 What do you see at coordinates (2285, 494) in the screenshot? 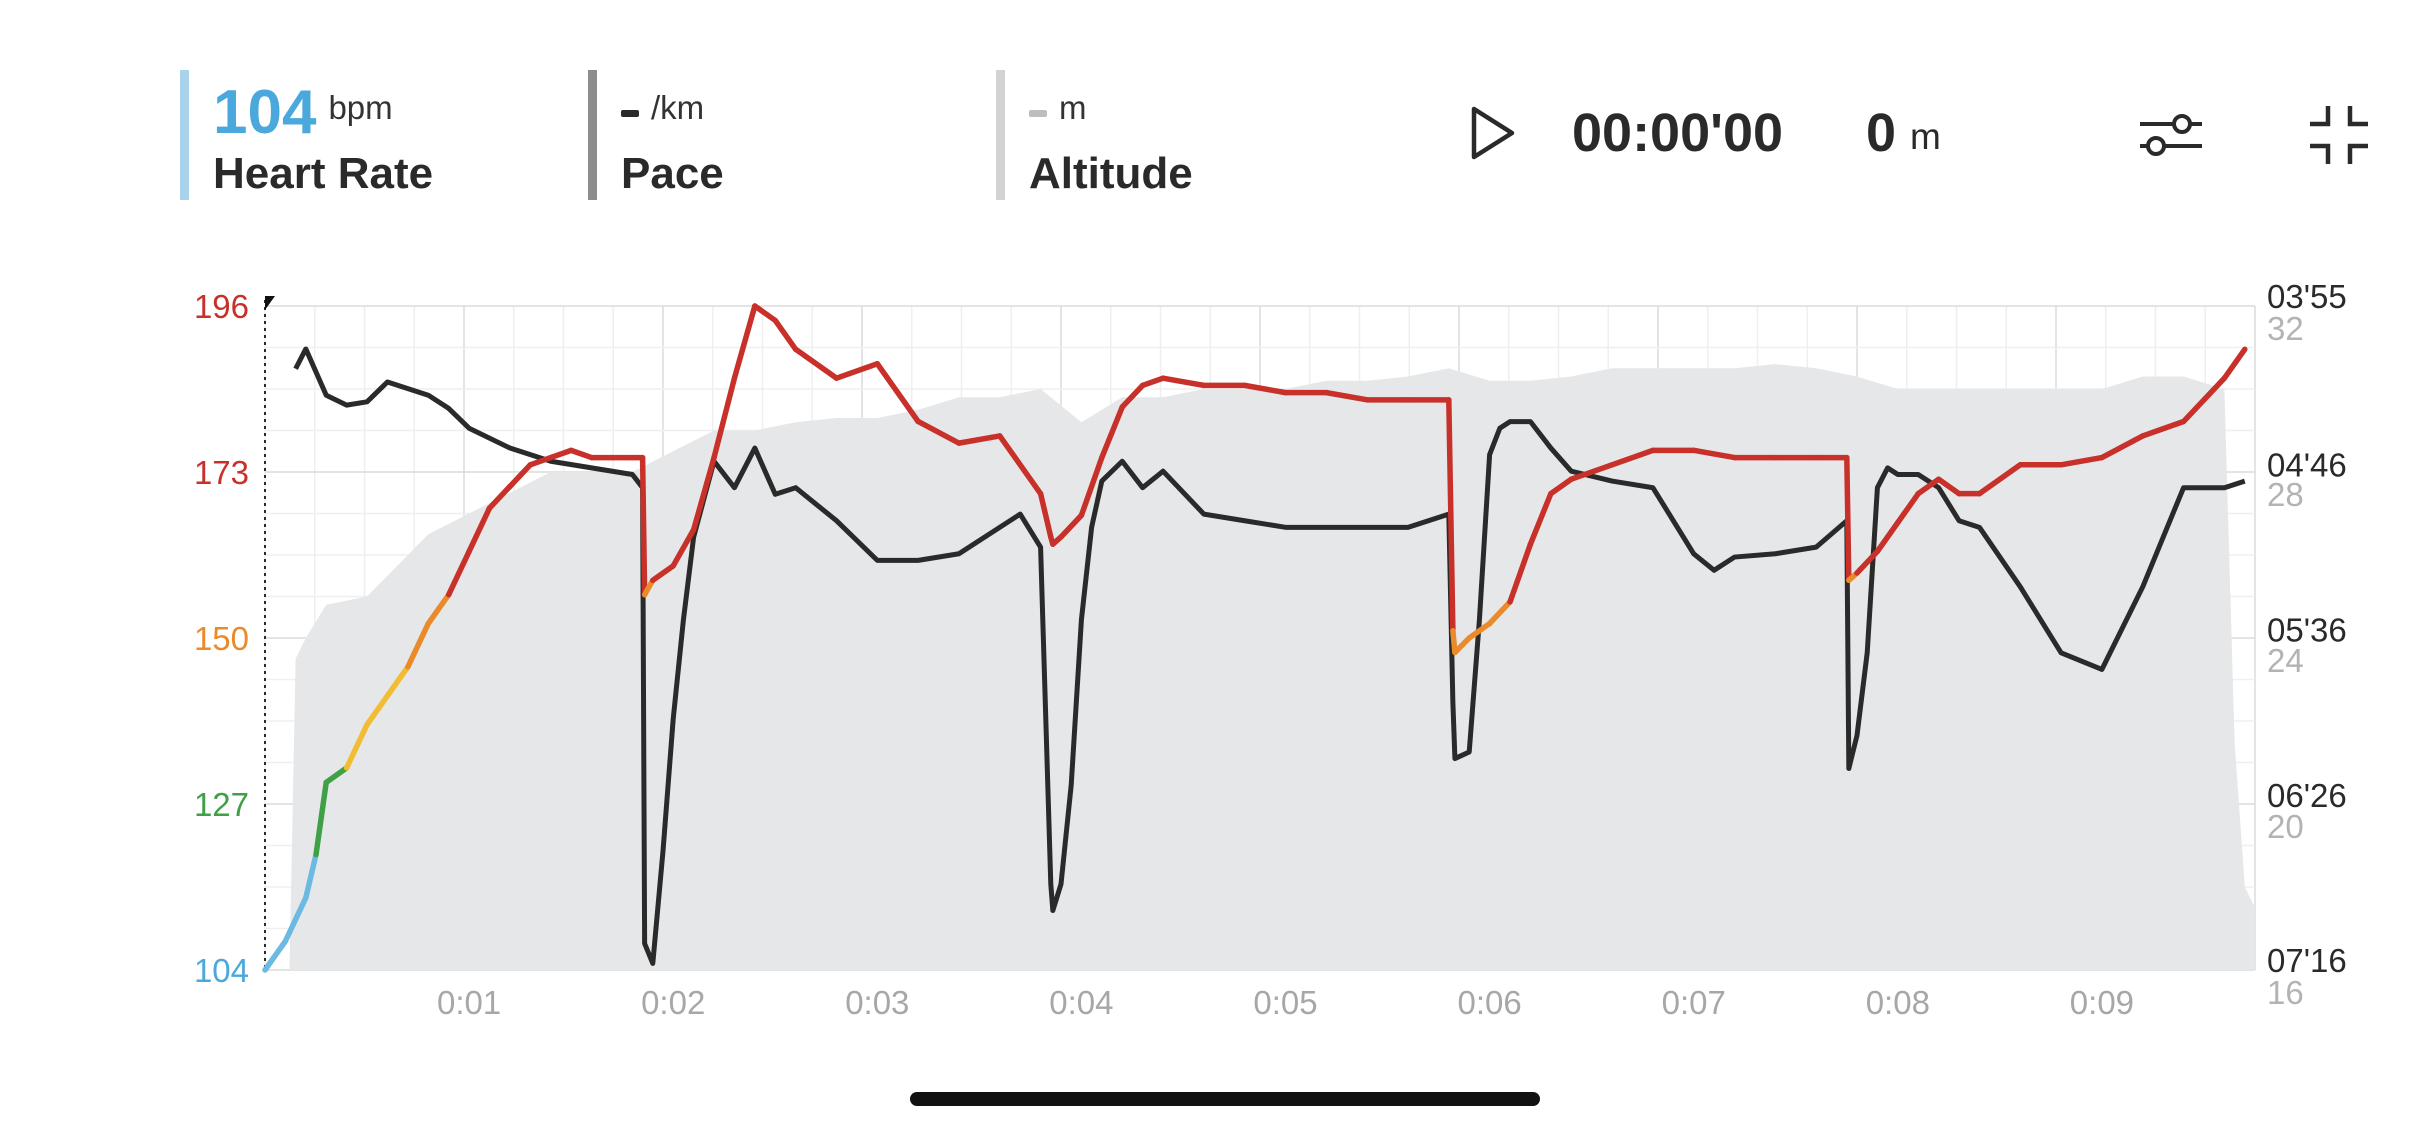
I see `altitude-tick-label: 28` at bounding box center [2285, 494].